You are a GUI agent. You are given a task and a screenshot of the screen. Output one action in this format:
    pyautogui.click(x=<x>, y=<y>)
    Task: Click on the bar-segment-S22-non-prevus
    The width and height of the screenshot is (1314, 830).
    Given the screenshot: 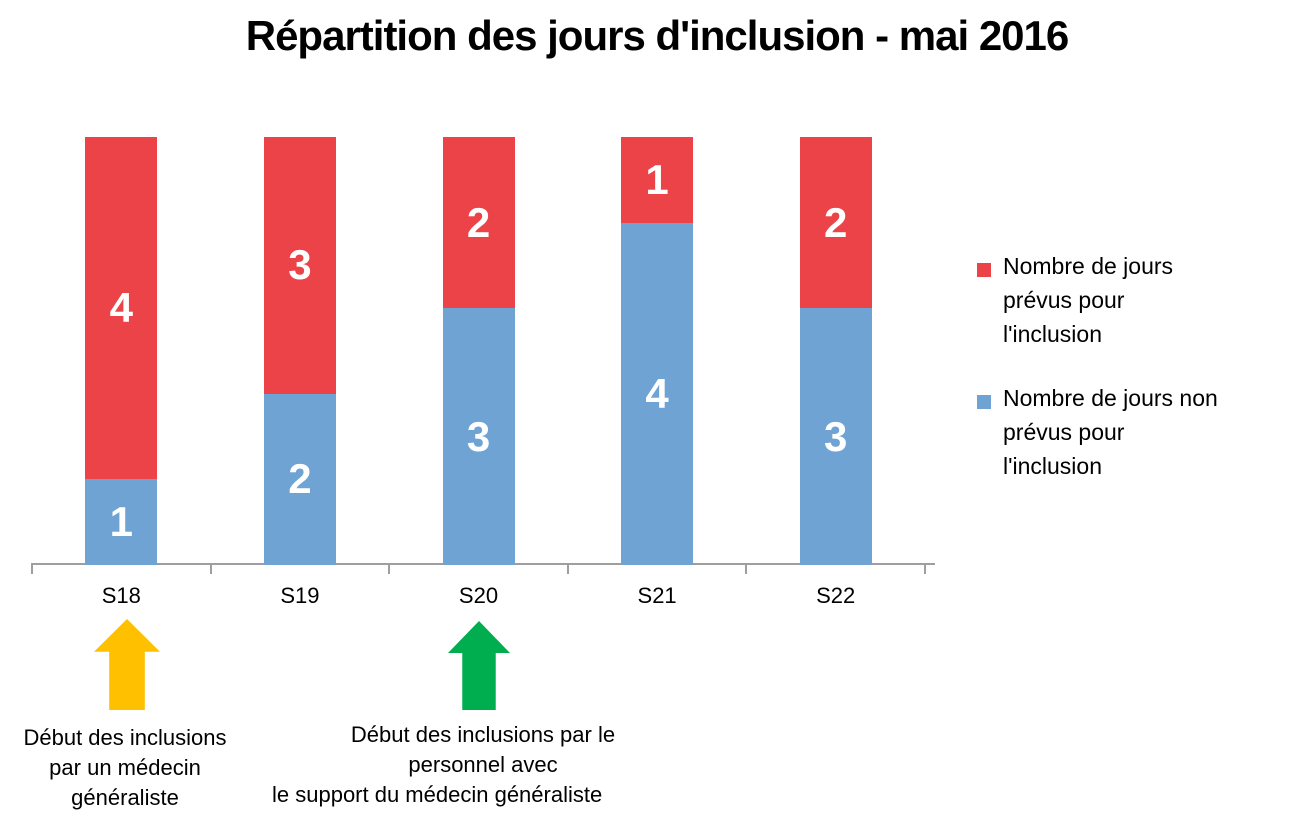 What is the action you would take?
    pyautogui.click(x=835, y=436)
    